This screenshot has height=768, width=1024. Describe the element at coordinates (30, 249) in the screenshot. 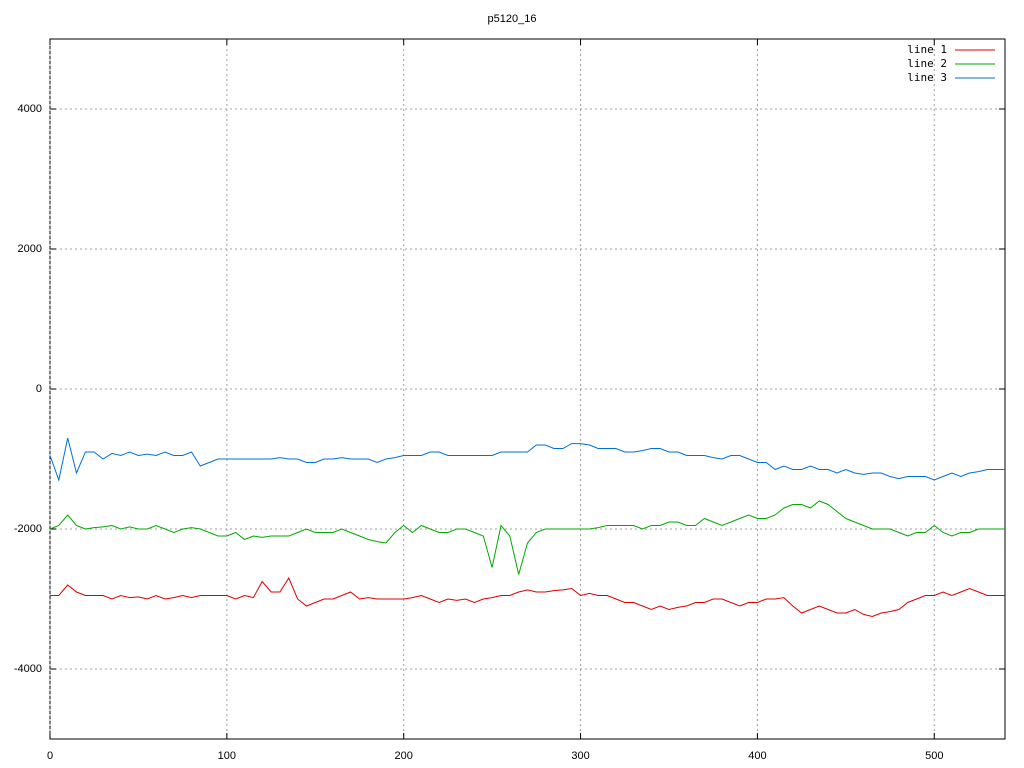

I see `y-tick-label: 2000` at that location.